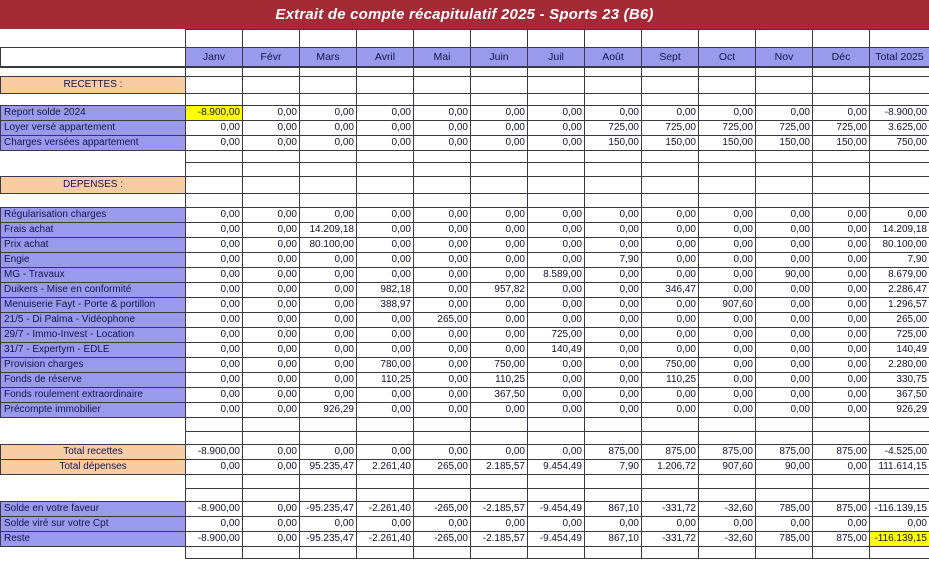 The height and width of the screenshot is (571, 929). What do you see at coordinates (93, 380) in the screenshot?
I see `row-label: Fonds de réserve` at bounding box center [93, 380].